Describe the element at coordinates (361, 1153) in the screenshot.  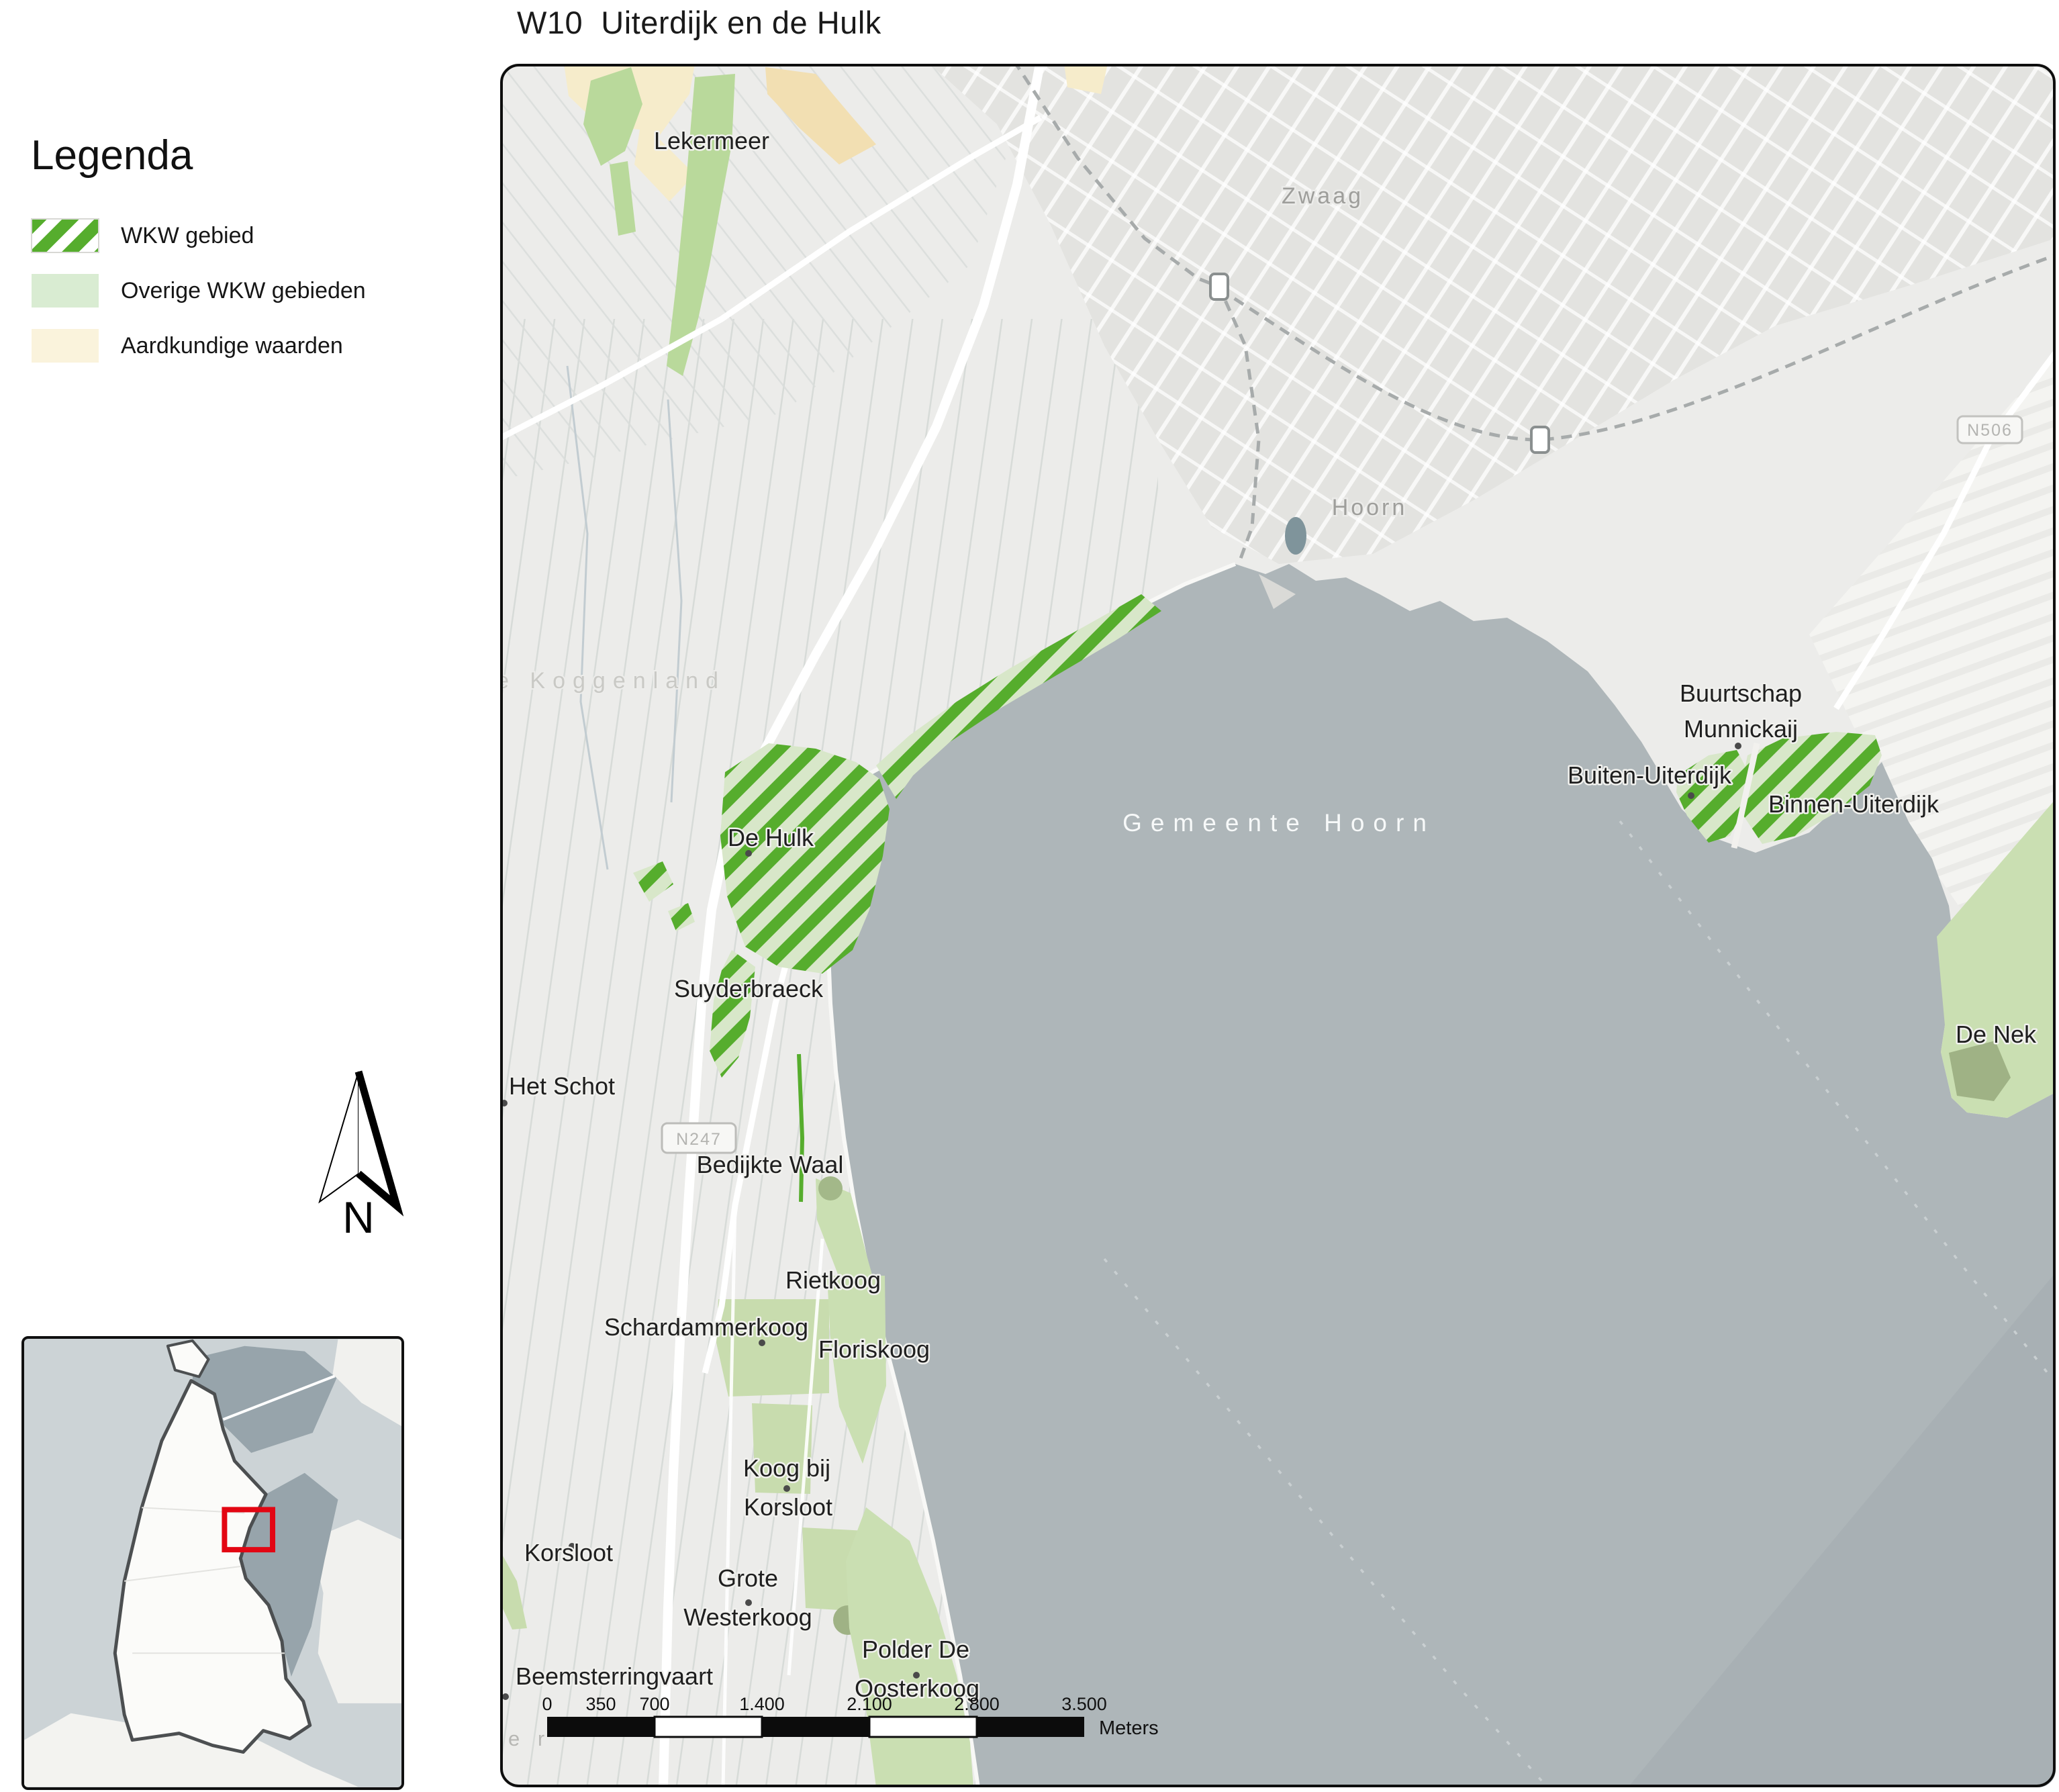
I see `north-arrow-icon: N` at that location.